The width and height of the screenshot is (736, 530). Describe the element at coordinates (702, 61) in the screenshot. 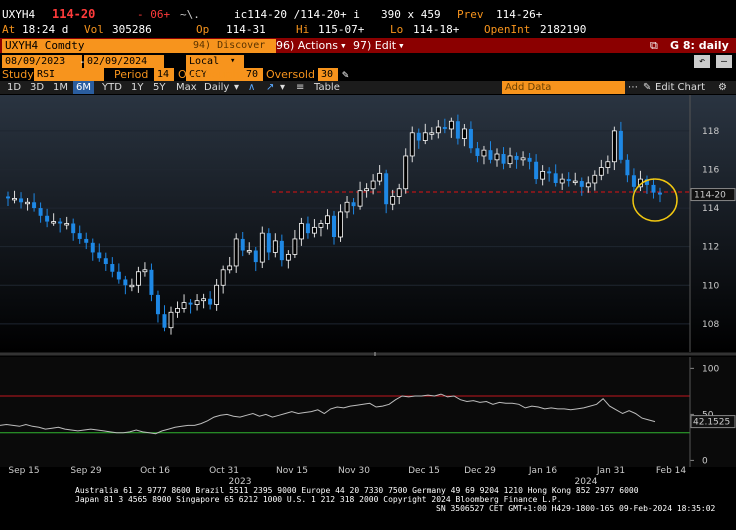

I see `undo-icon: ↶` at that location.